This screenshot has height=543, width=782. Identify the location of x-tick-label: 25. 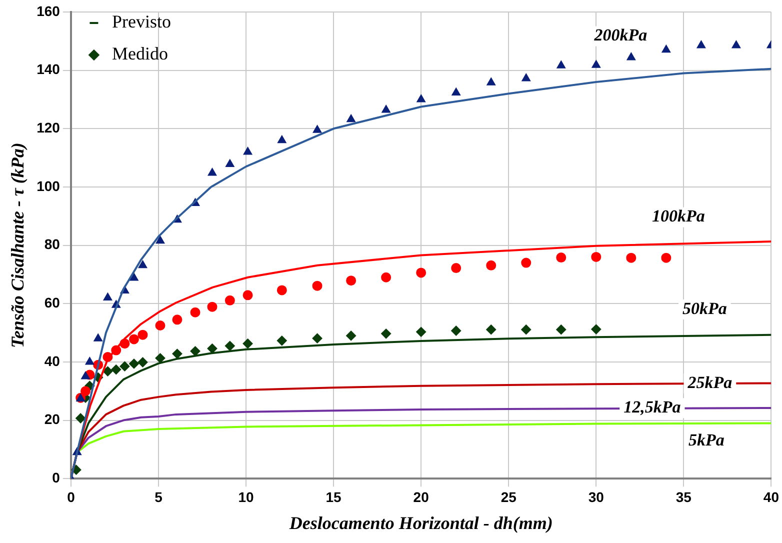
(508, 496).